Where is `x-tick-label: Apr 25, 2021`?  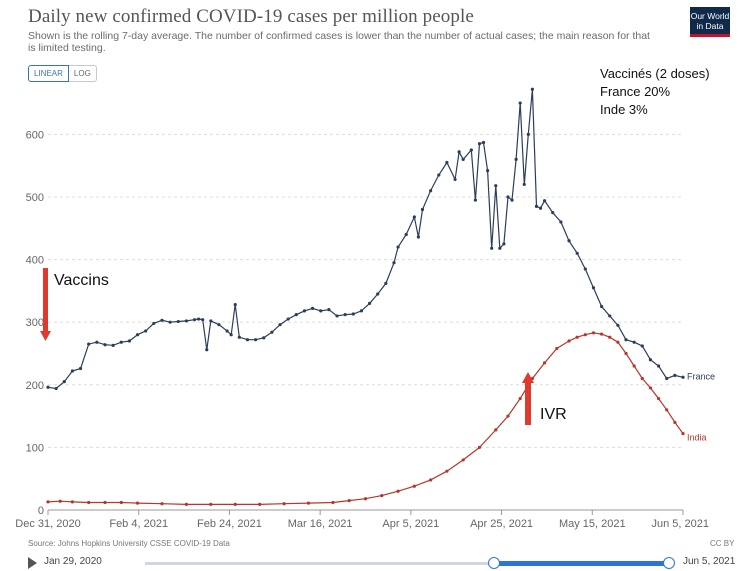 x-tick-label: Apr 25, 2021 is located at coordinates (501, 524).